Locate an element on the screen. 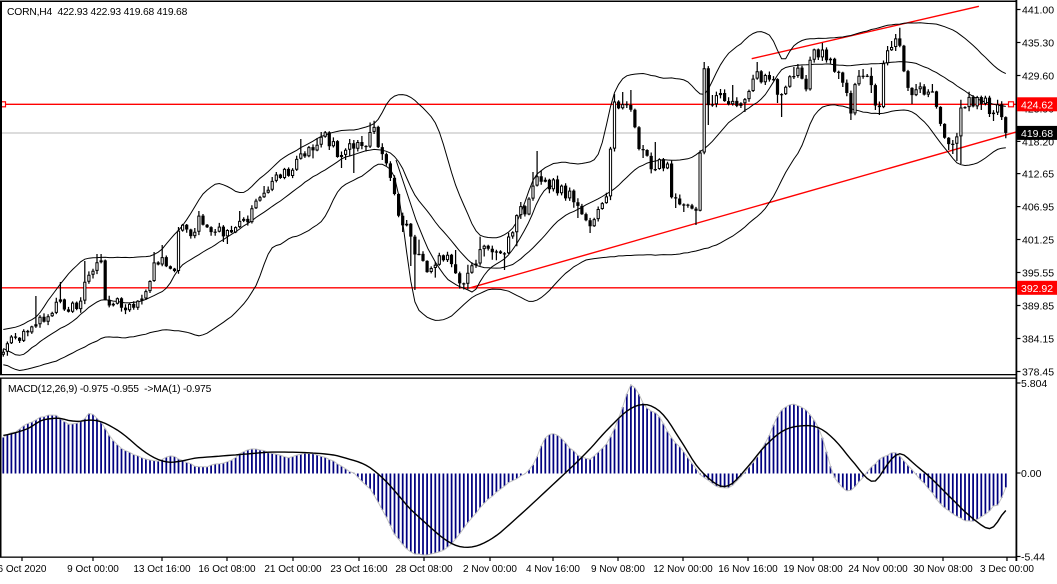 The height and width of the screenshot is (584, 1057). svg-text: 4 Nov 16:00 is located at coordinates (553, 569).